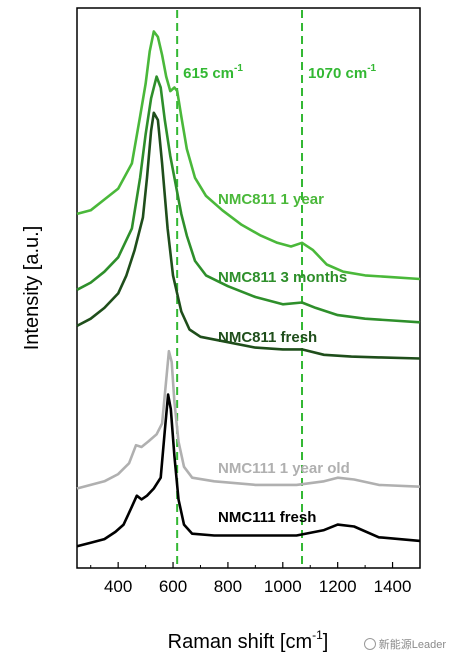 This screenshot has width=452, height=660. What do you see at coordinates (118, 586) in the screenshot?
I see `x-tick-label-400: 400` at bounding box center [118, 586].